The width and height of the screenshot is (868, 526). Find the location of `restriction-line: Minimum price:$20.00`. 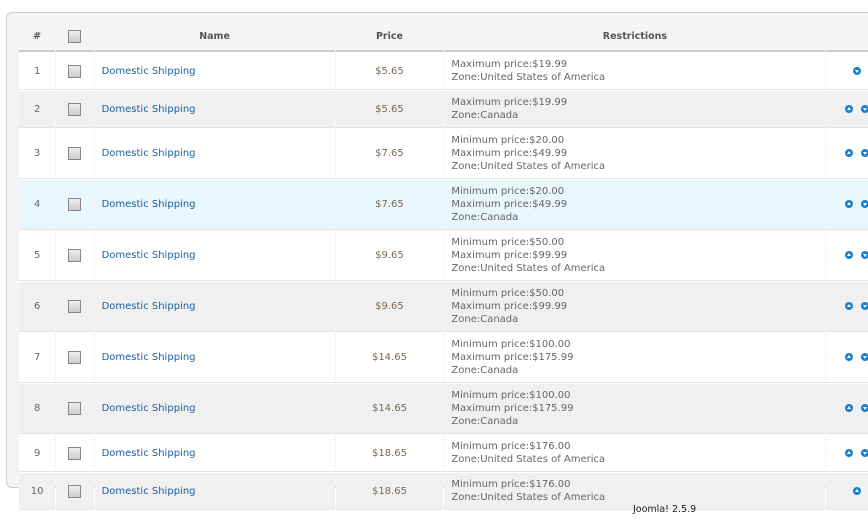

restriction-line: Minimum price:$20.00 is located at coordinates (508, 140).